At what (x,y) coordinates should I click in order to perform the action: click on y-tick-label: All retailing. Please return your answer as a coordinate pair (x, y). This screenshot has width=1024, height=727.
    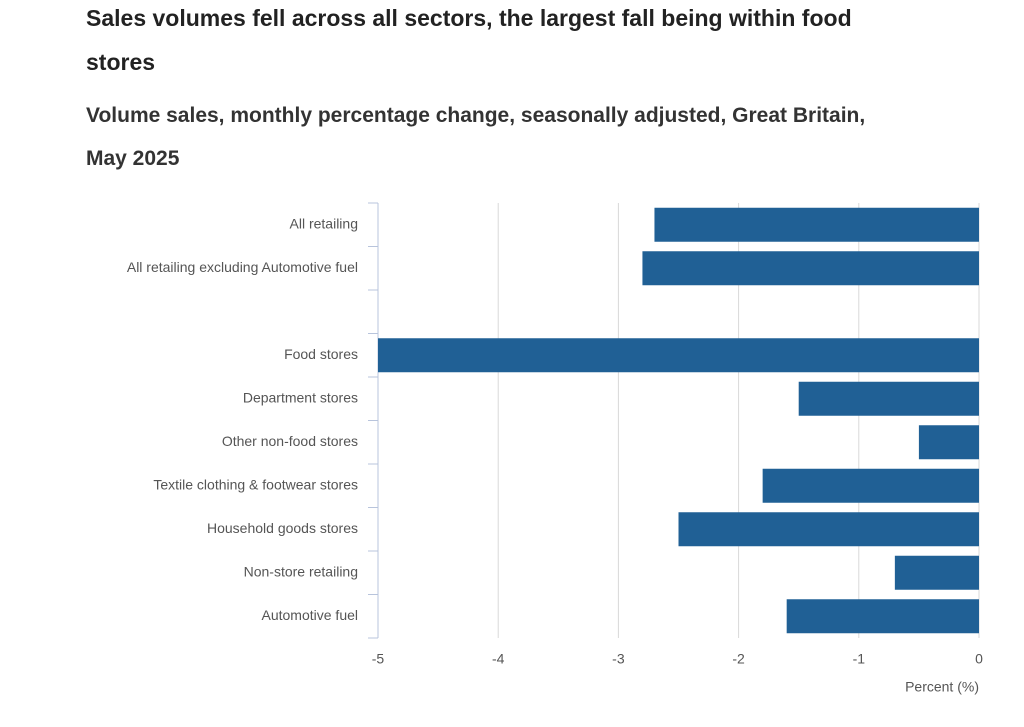
    Looking at the image, I should click on (324, 223).